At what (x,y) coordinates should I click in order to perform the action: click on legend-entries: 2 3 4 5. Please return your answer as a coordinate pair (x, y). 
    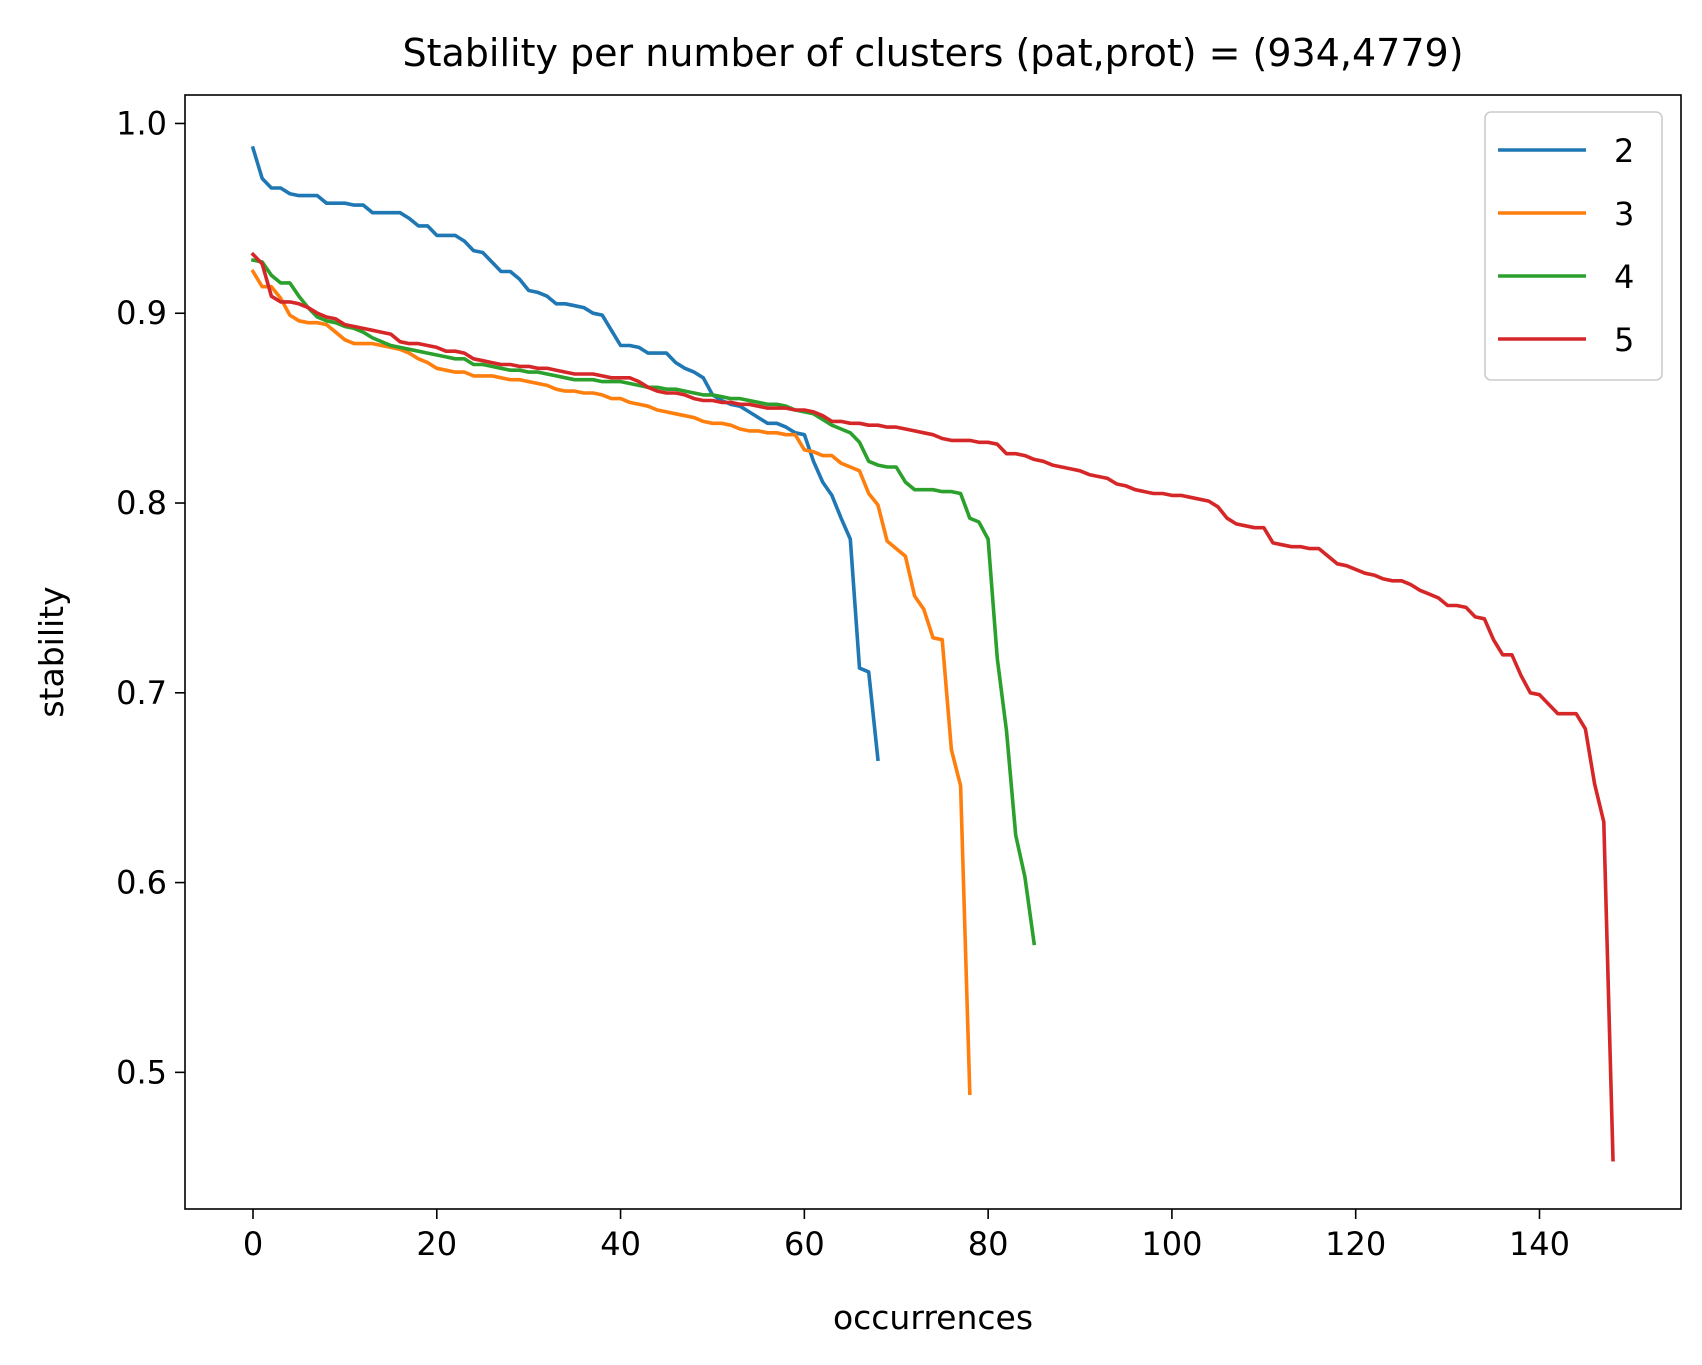
    Looking at the image, I should click on (1566, 245).